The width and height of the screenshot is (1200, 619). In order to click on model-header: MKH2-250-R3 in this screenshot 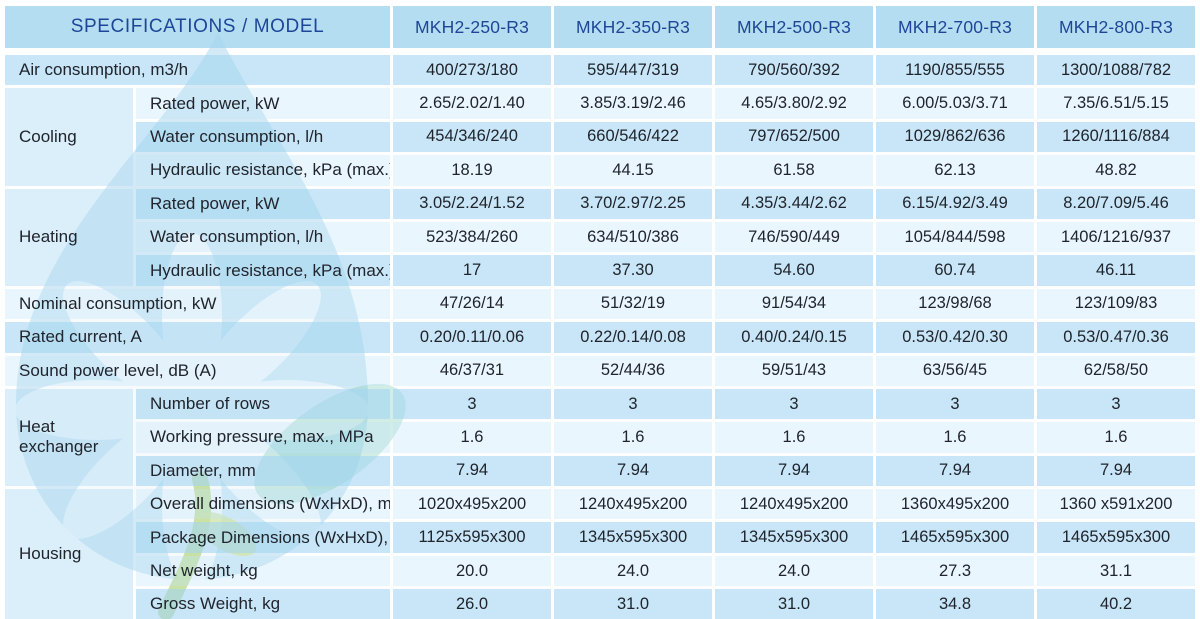, I will do `click(472, 27)`.